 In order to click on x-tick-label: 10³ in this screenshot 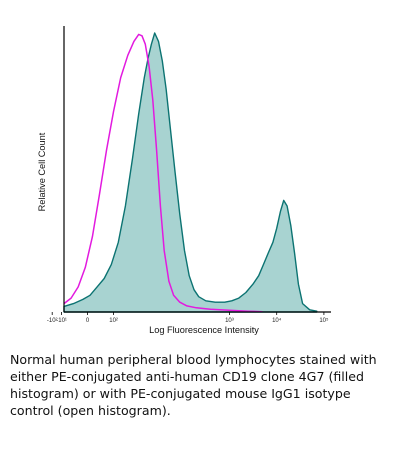, I will do `click(229, 321)`.